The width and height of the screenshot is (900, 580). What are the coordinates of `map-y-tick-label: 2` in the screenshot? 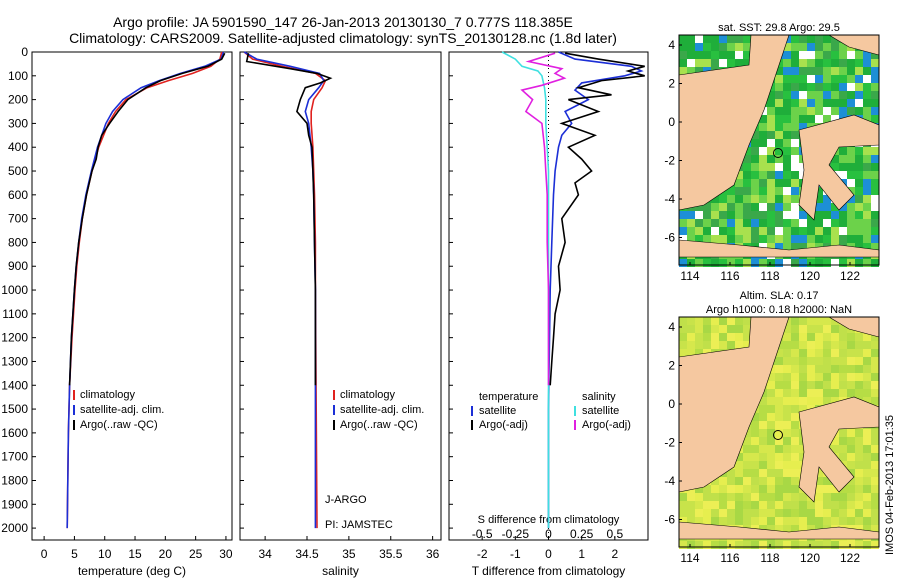 It's located at (671, 366).